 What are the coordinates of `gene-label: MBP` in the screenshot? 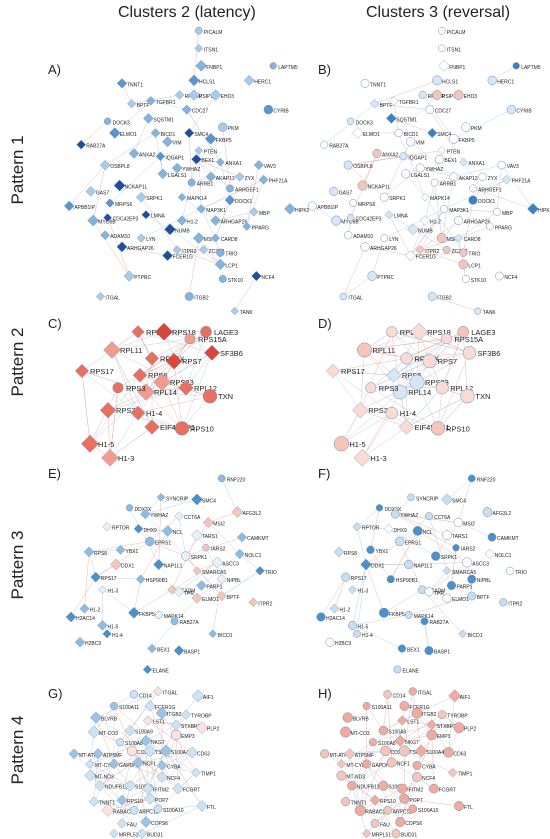 It's located at (508, 214).